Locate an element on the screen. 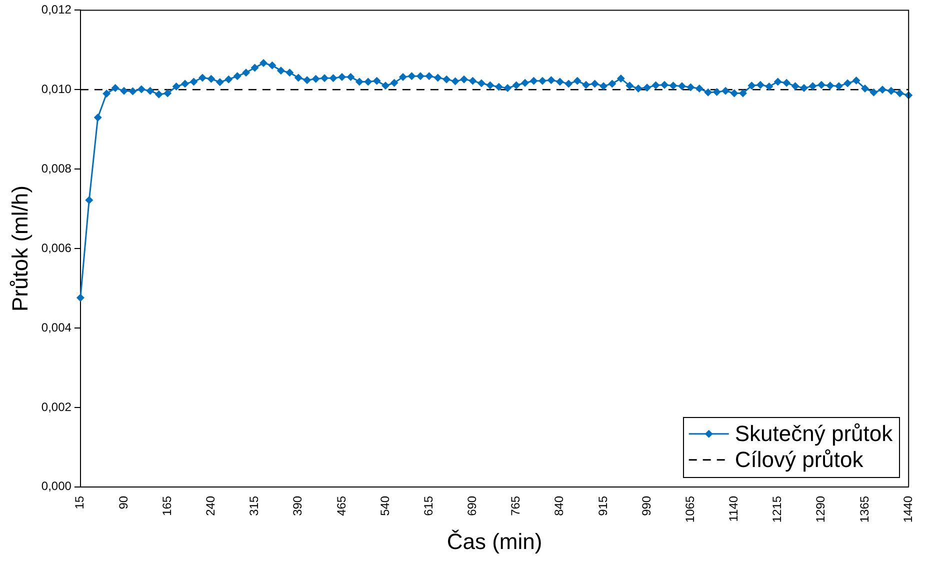 The image size is (926, 562). x-tick-label: 1065 is located at coordinates (689, 509).